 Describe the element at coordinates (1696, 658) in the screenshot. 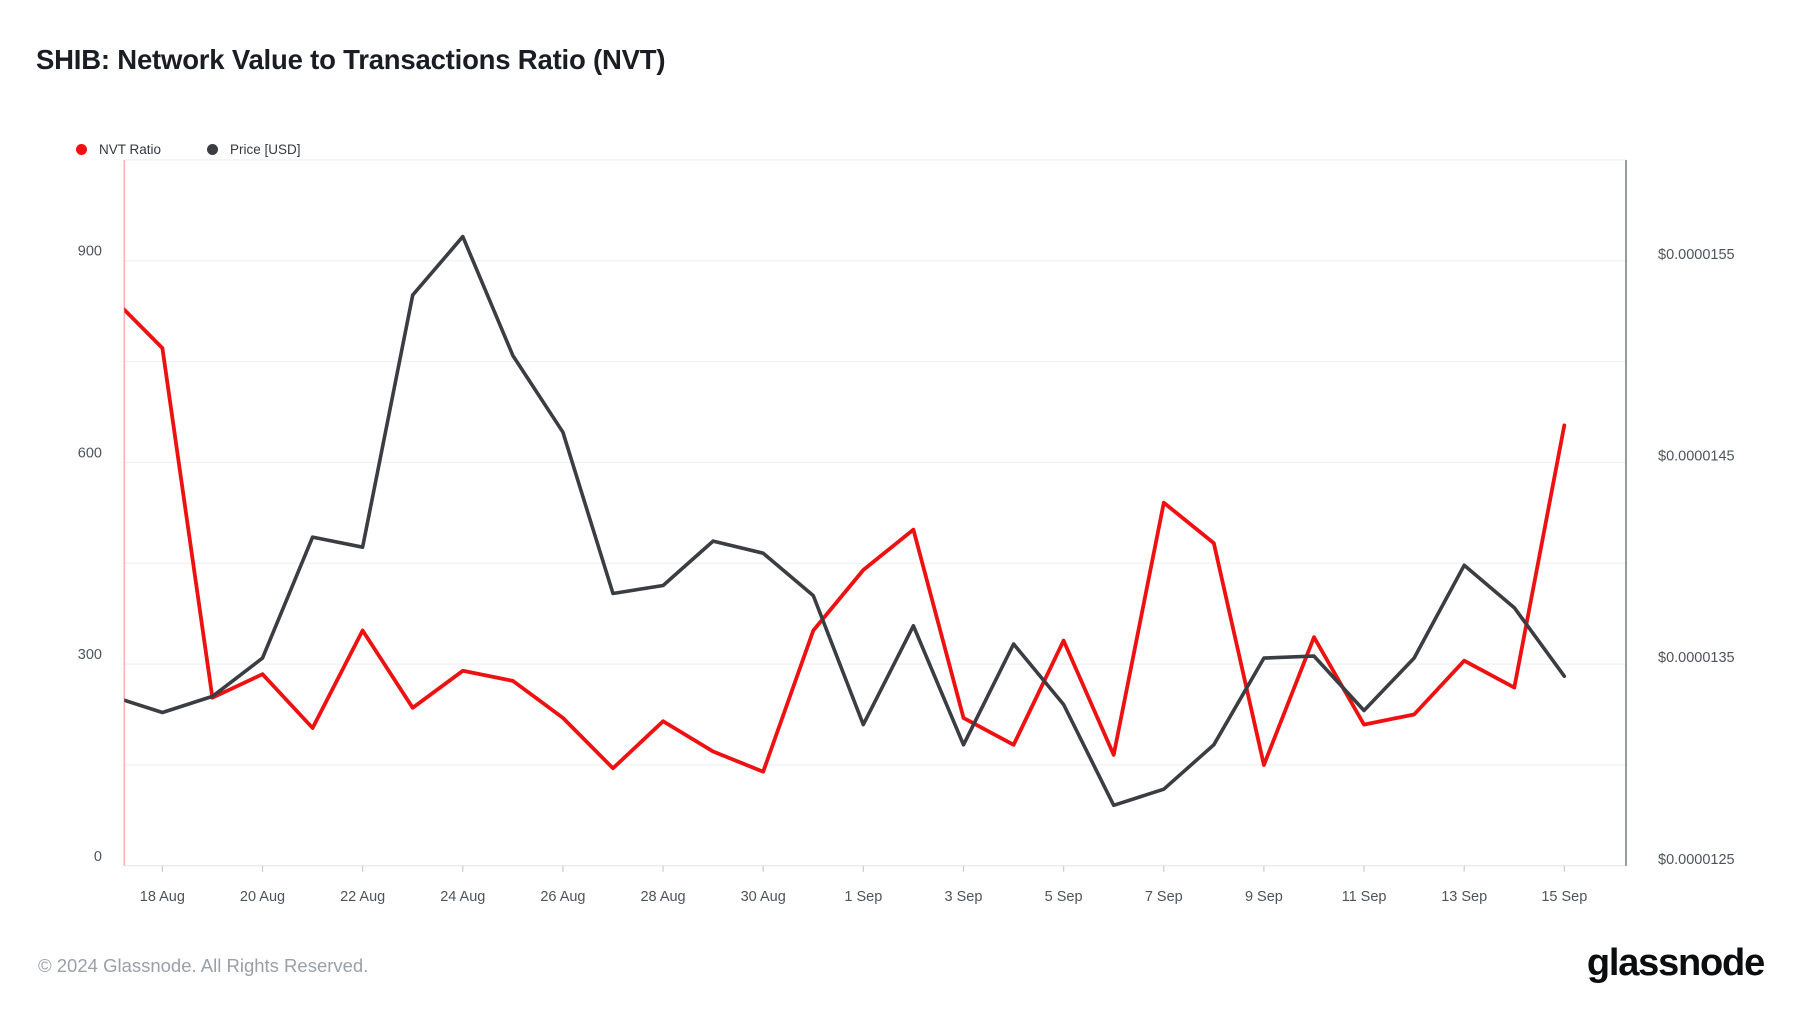

I see `right-axis-label: $0.0000135` at that location.